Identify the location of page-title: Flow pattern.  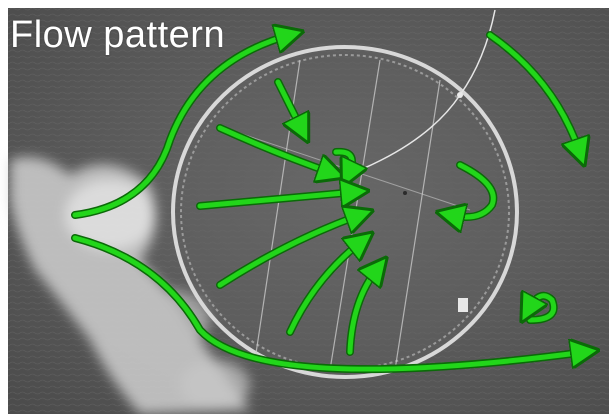
(118, 35).